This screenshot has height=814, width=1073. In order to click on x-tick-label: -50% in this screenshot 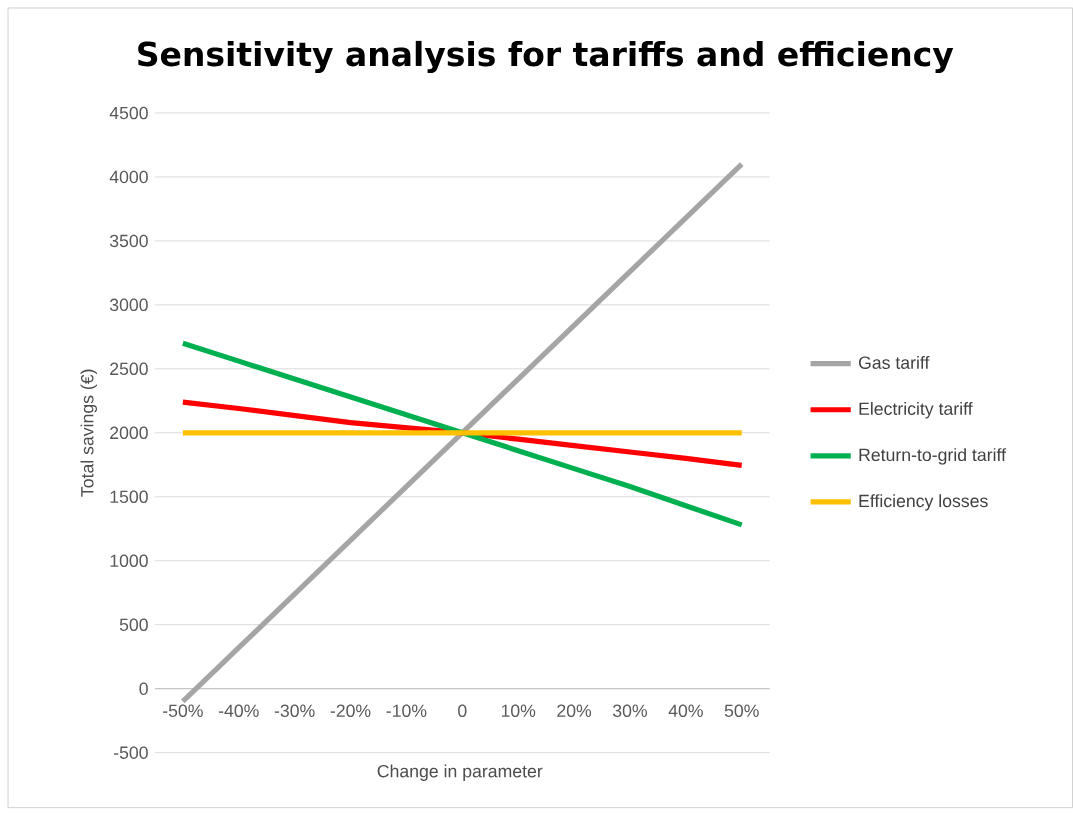, I will do `click(183, 711)`.